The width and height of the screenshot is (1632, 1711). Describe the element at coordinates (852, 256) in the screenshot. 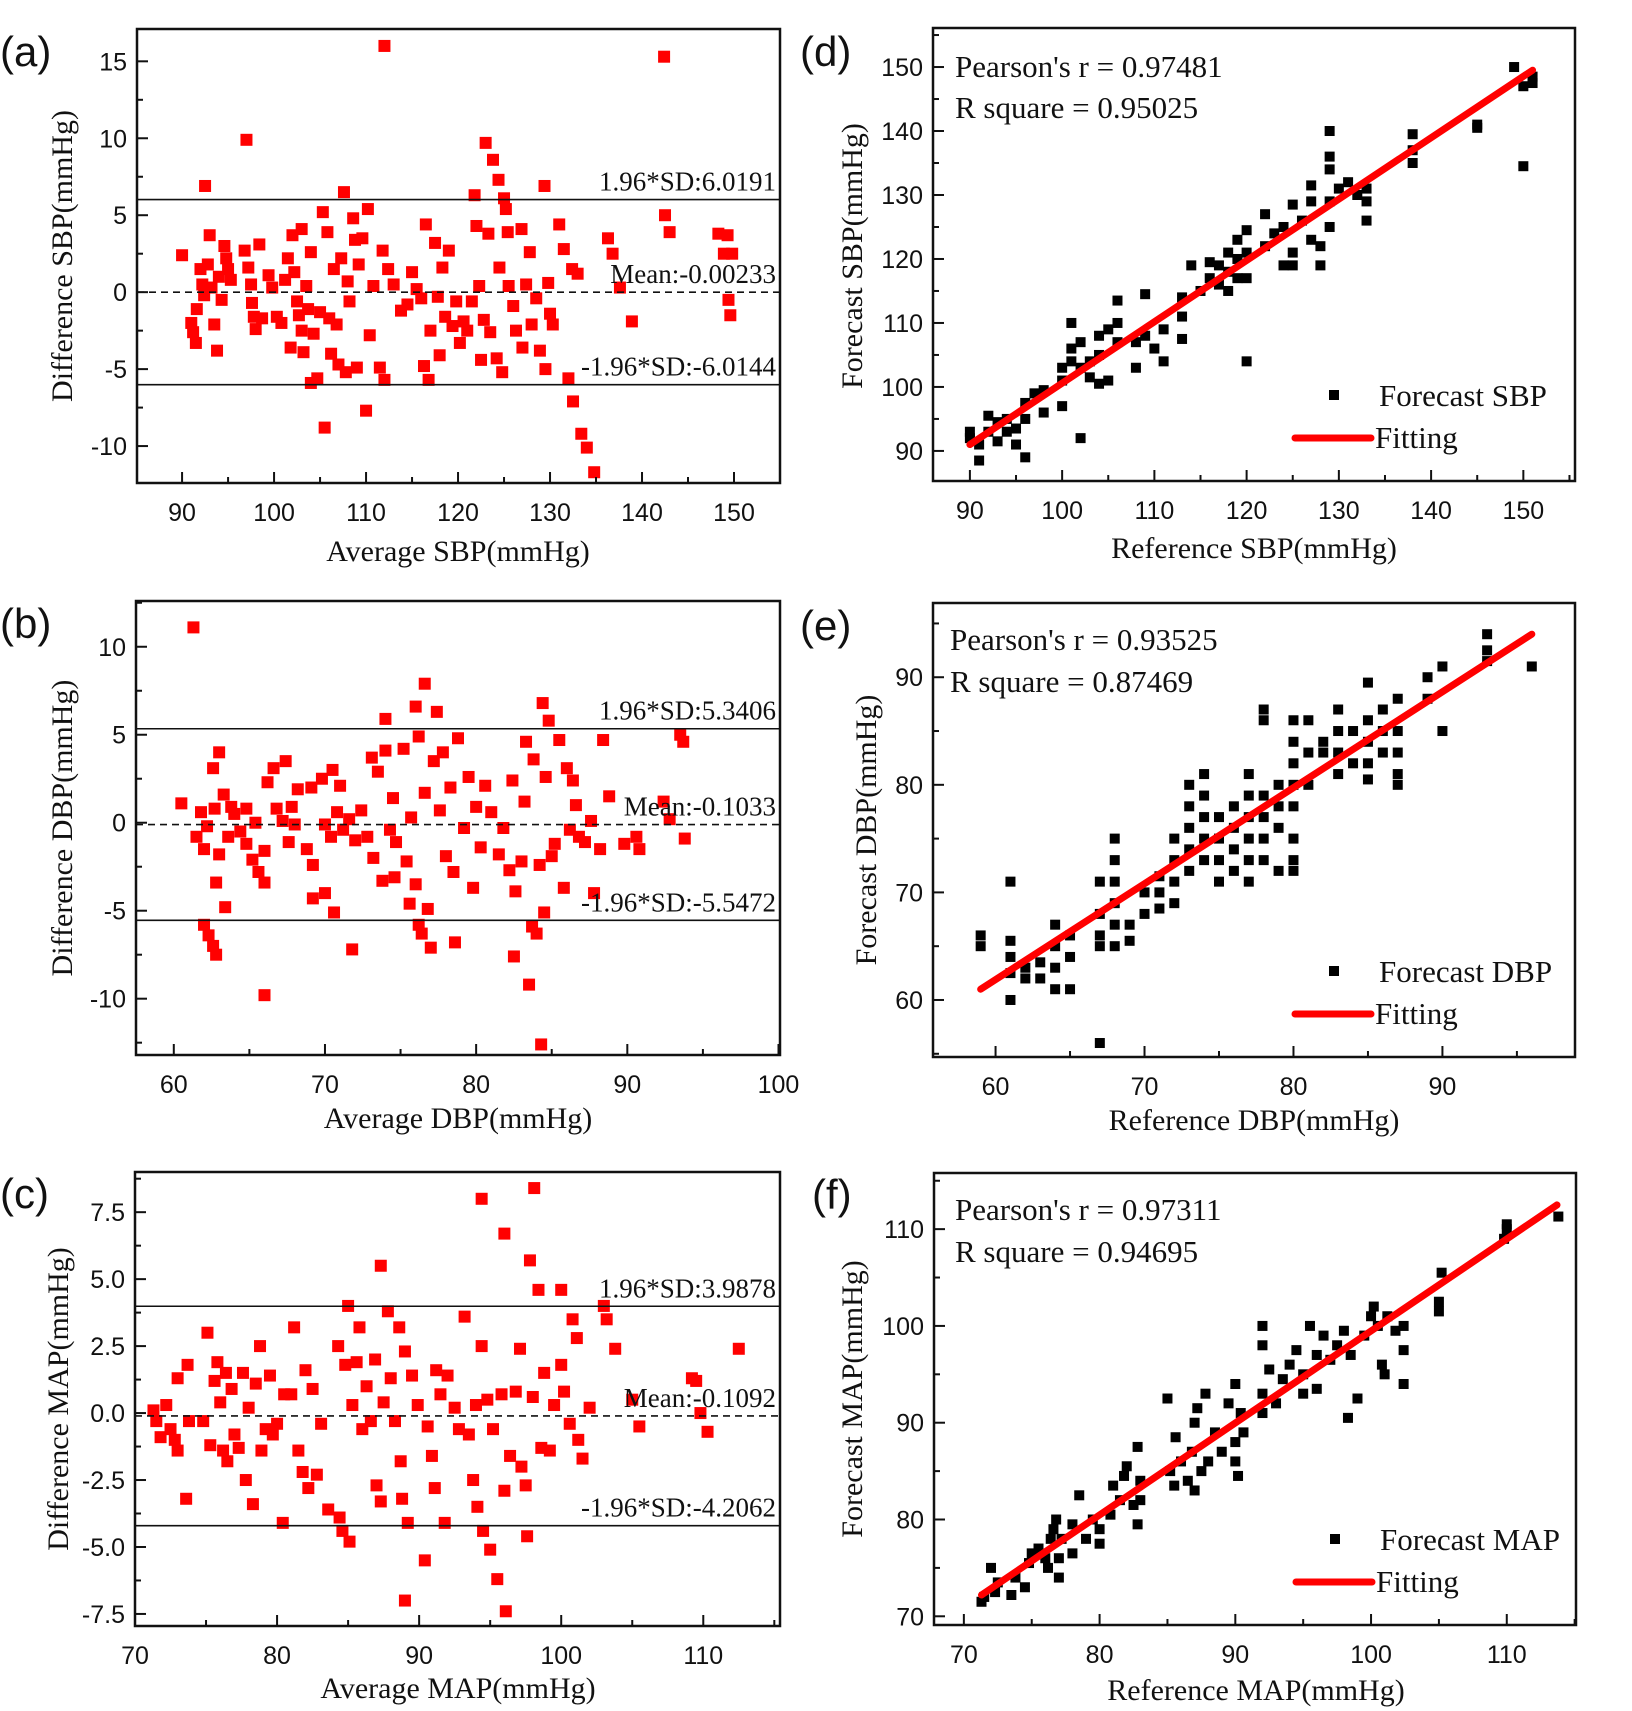

I see `y-axis-title: Forecast SBP(mmHg)` at that location.